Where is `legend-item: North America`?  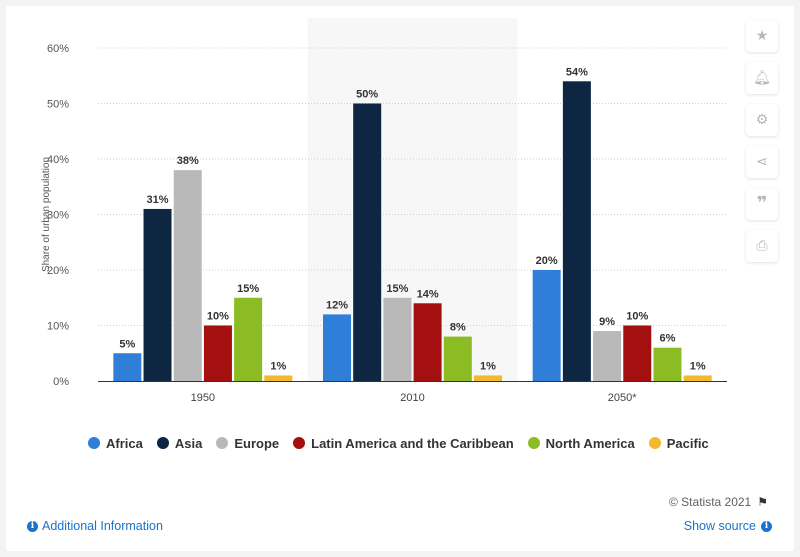
legend-item: North America is located at coordinates (581, 443).